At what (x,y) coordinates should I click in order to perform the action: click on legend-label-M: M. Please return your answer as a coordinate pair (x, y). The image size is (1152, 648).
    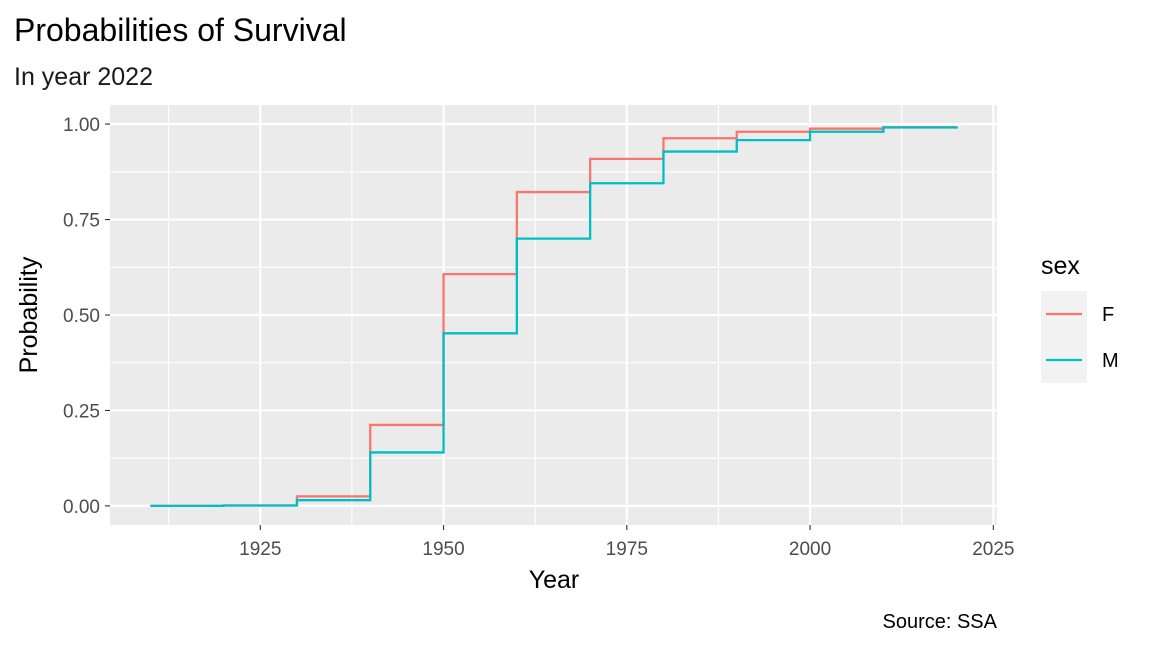
    Looking at the image, I should click on (1110, 361).